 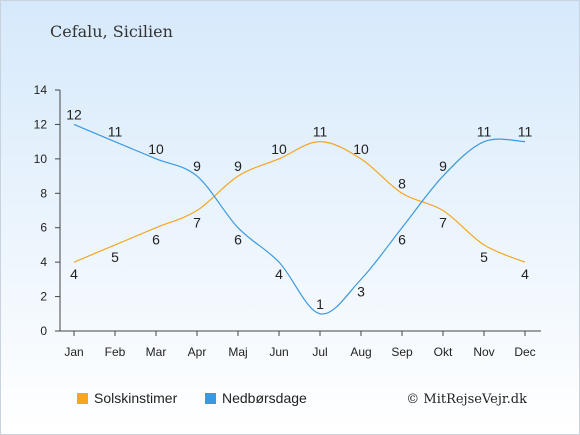 I want to click on y-tick-label: 6, so click(x=43, y=228).